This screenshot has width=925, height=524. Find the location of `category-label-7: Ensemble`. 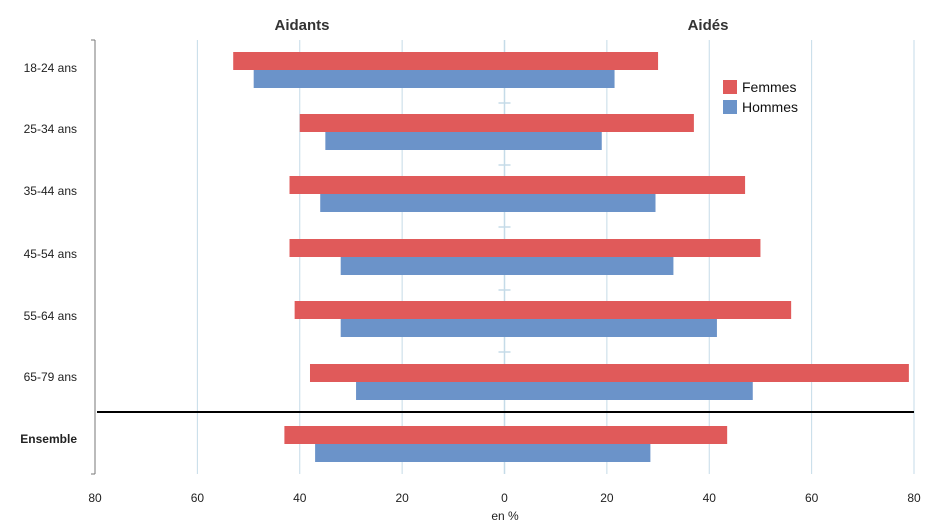

category-label-7: Ensemble is located at coordinates (48, 439).